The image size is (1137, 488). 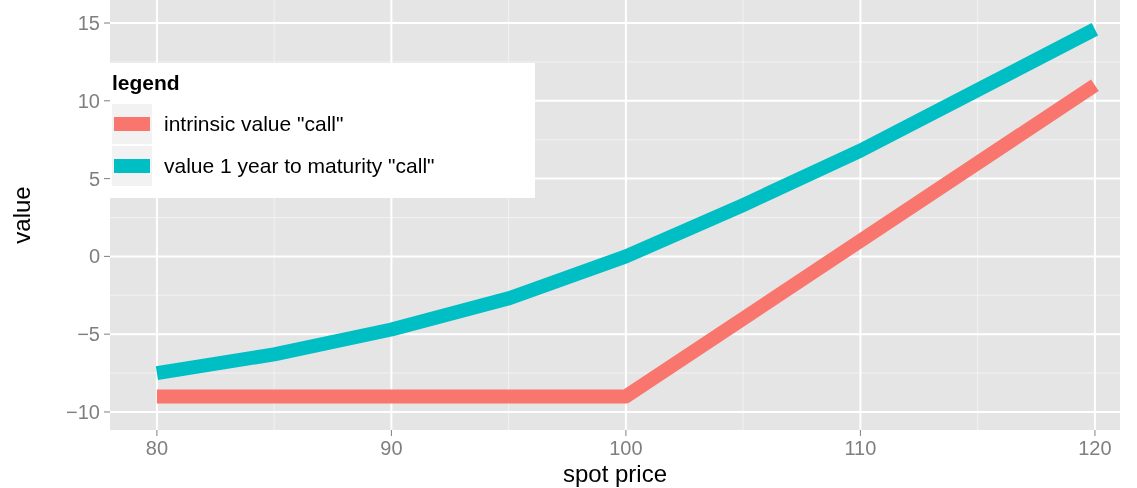 What do you see at coordinates (157, 448) in the screenshot?
I see `x-tick-label: 80` at bounding box center [157, 448].